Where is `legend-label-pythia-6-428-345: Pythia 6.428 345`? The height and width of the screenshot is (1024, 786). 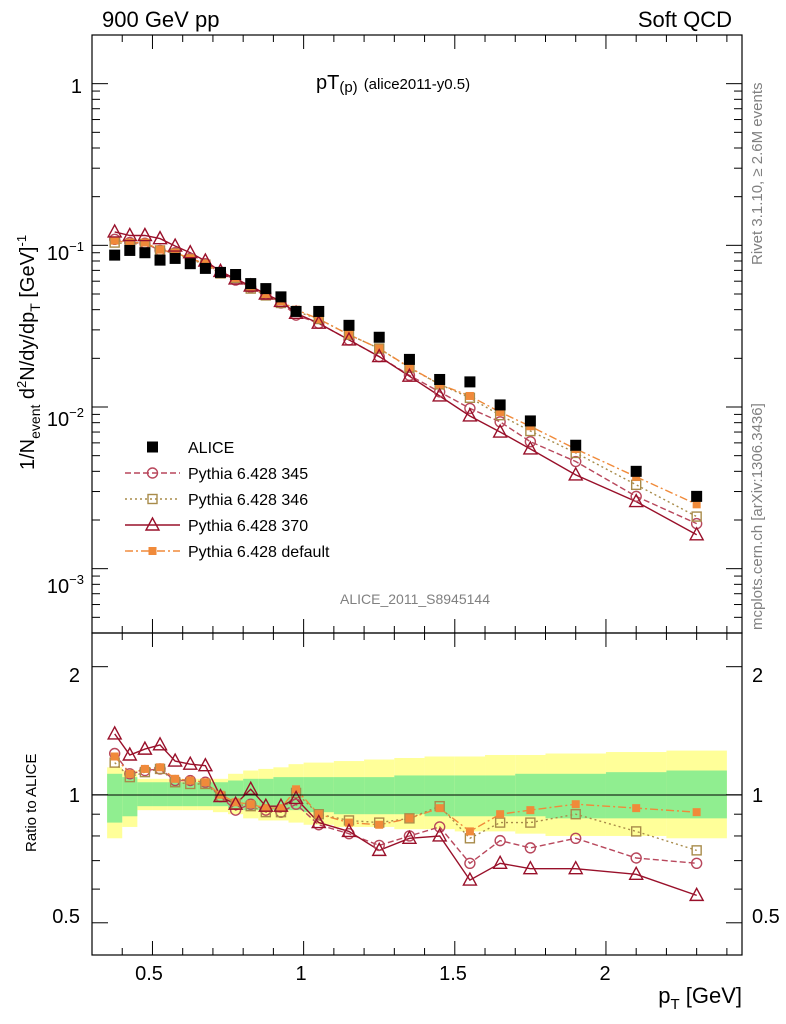 legend-label-pythia-6-428-345: Pythia 6.428 345 is located at coordinates (248, 474).